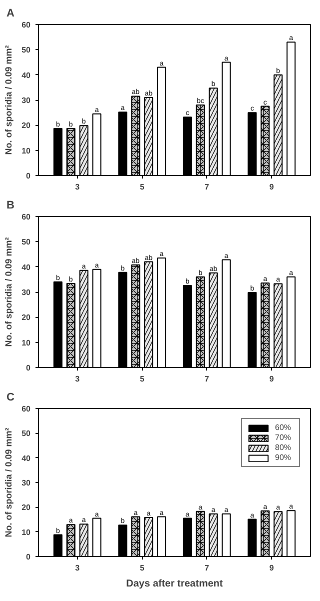 Image resolution: width=320 pixels, height=601 pixels. I want to click on chart-title: A, so click(10, 14).